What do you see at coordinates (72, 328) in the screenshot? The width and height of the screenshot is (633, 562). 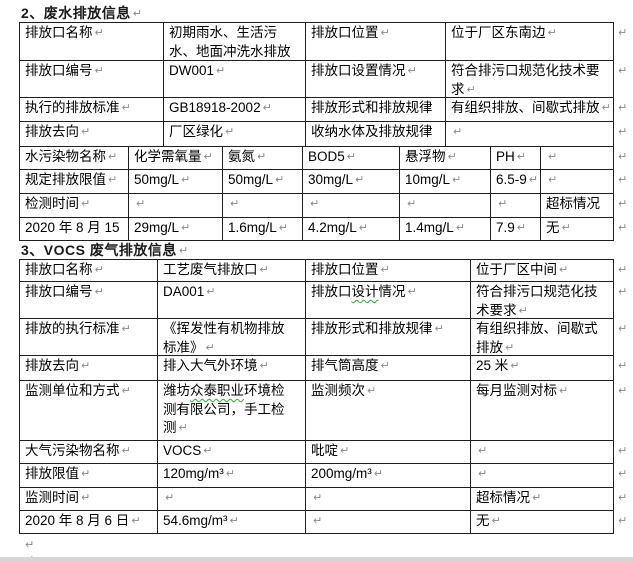 I see `cell-text: 排放的执行标准` at bounding box center [72, 328].